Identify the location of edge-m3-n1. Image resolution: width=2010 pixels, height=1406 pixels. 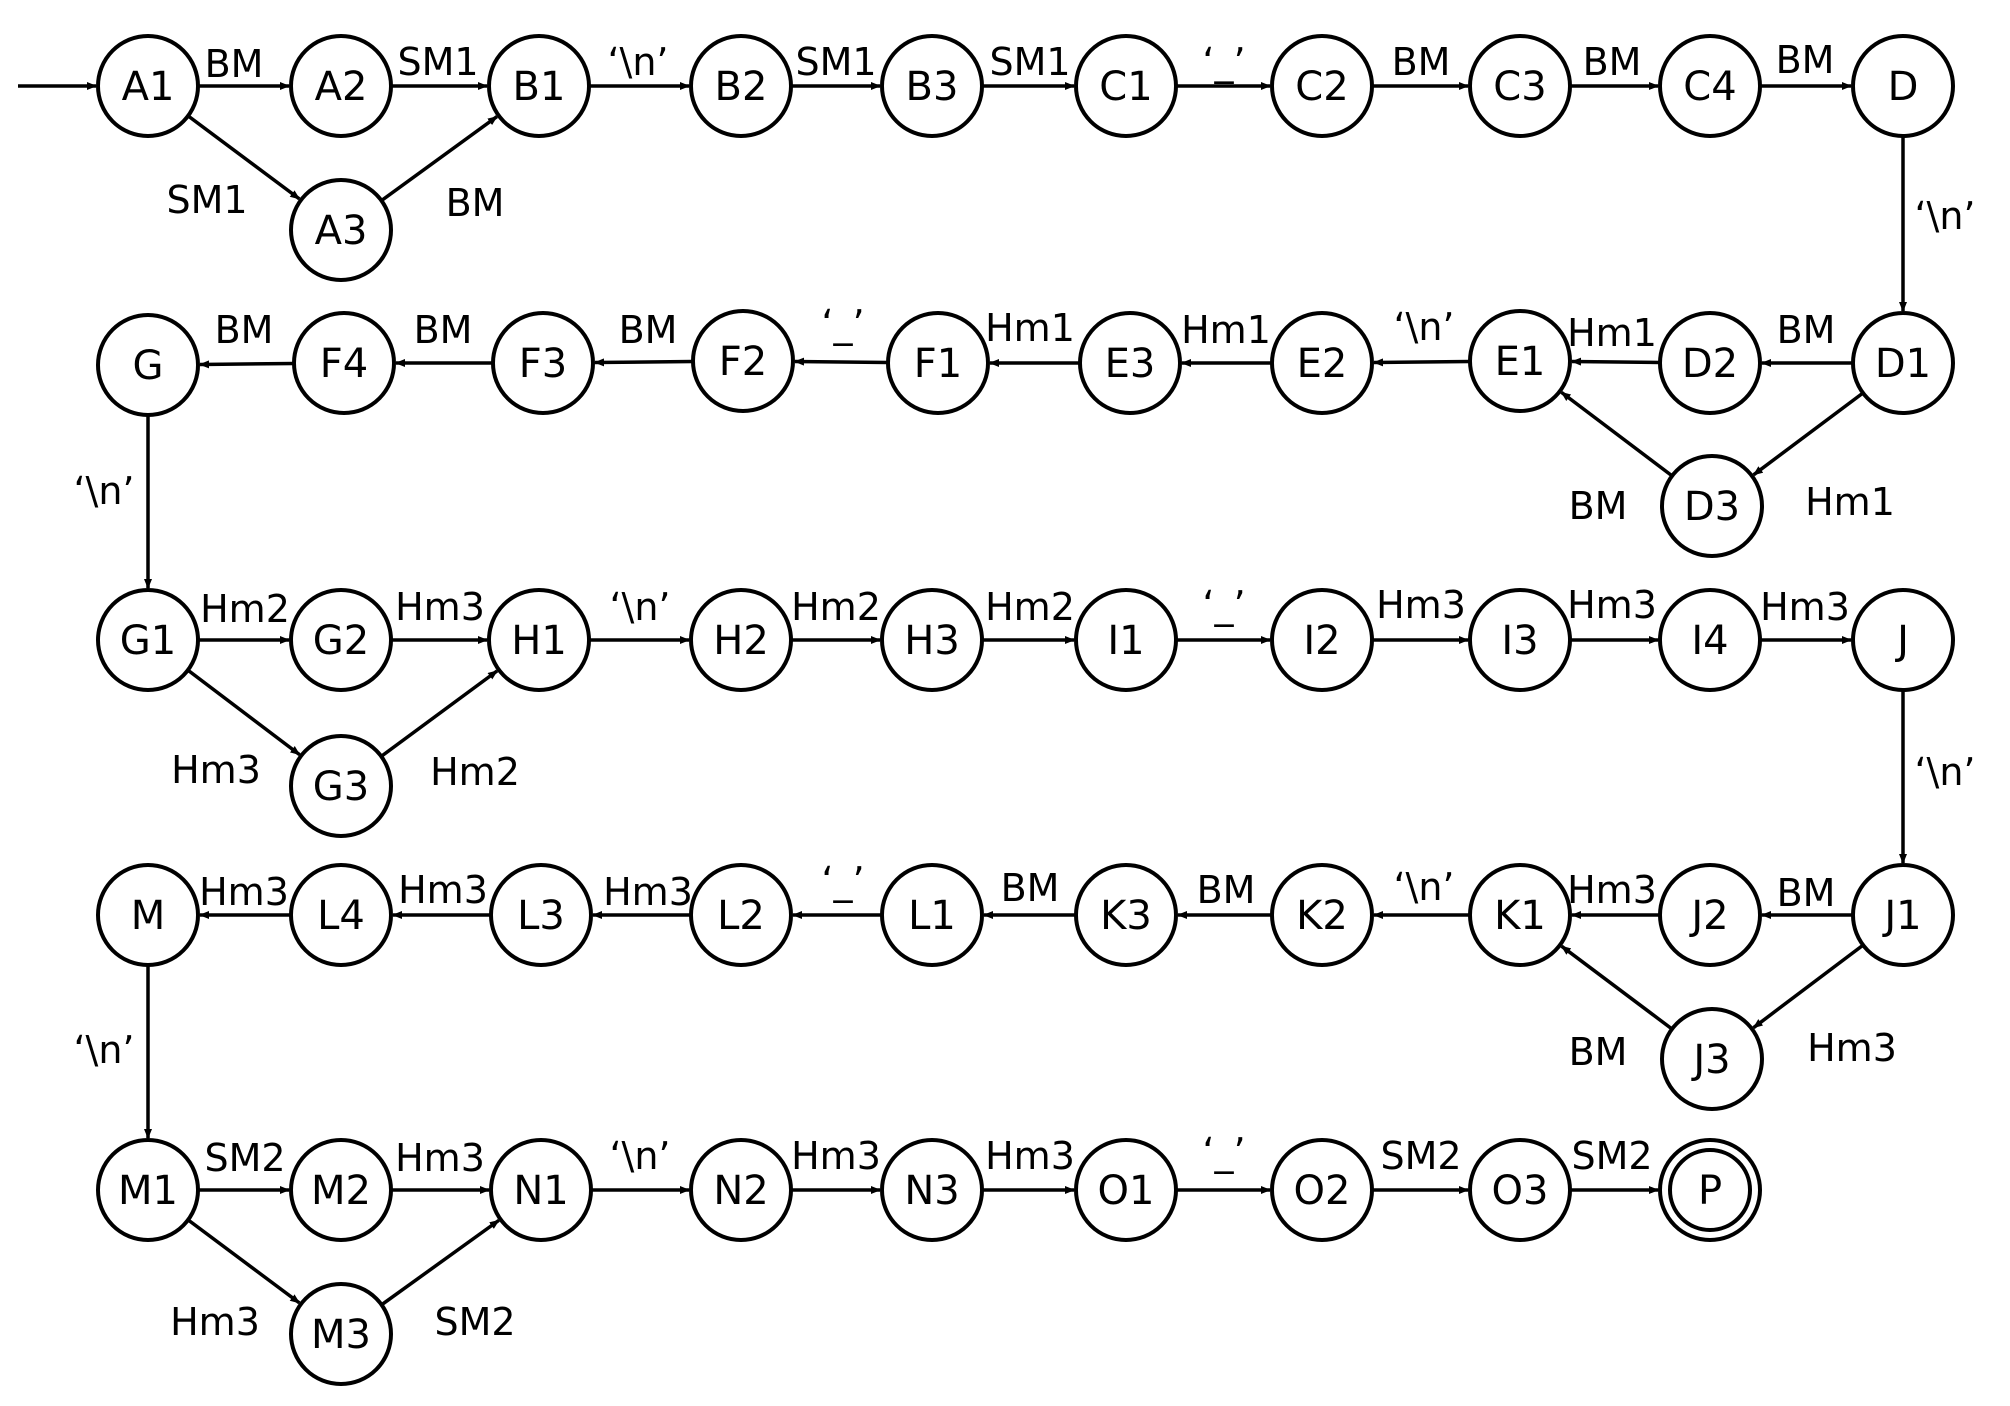
(440, 1262).